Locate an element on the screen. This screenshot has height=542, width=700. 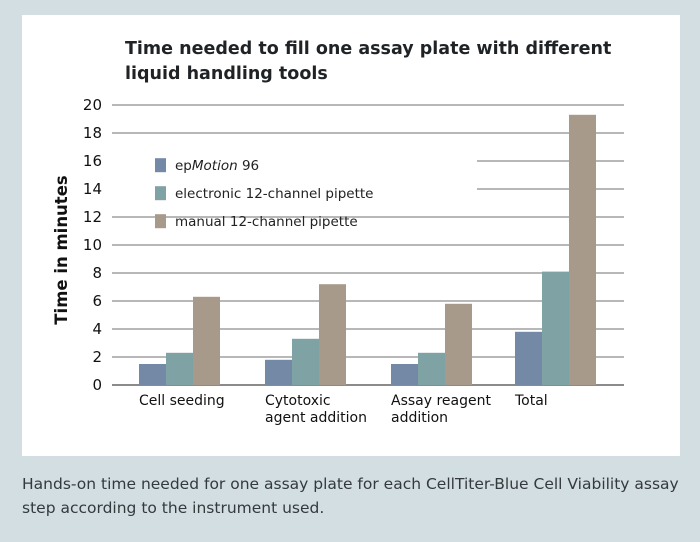
y-tick-label: 18 is located at coordinates (92, 133).